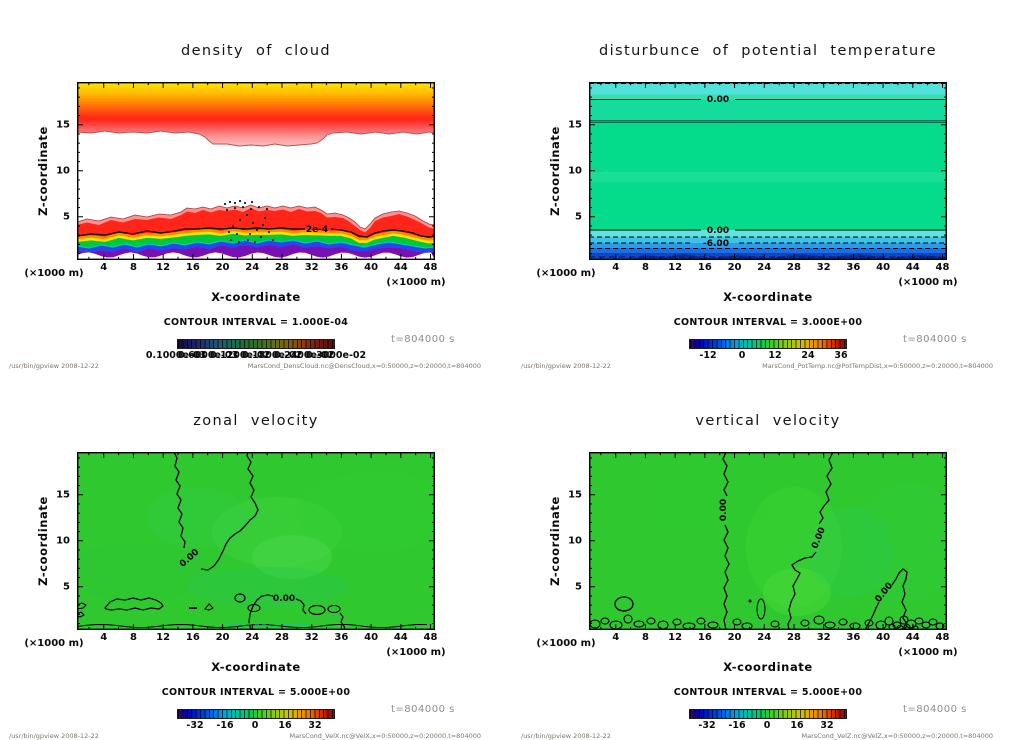  I want to click on plot-area: 0.00 0.00, so click(256, 541).